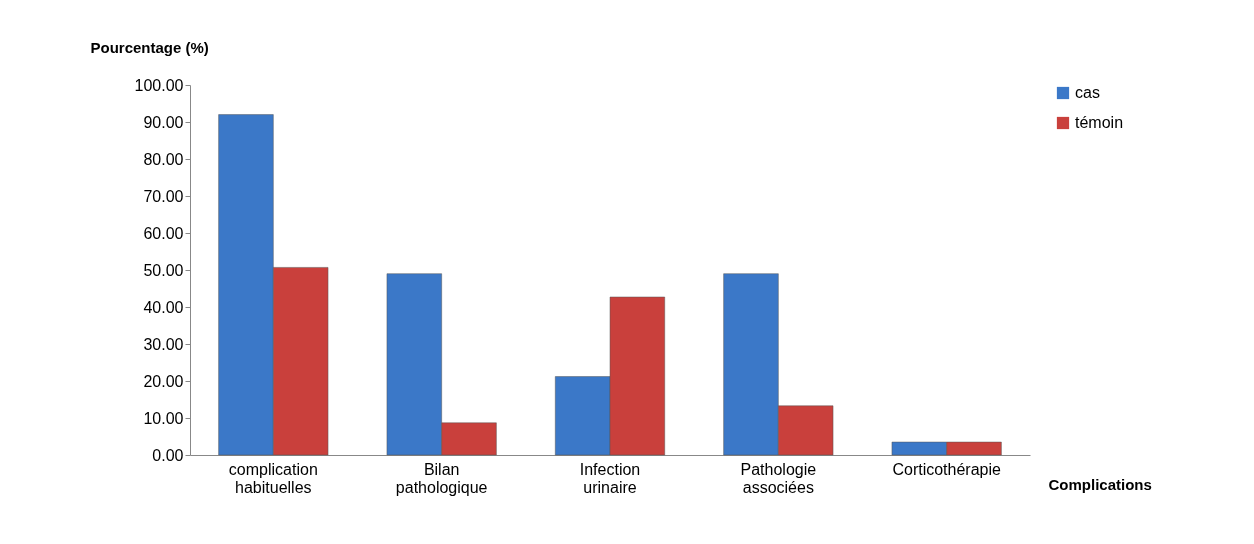 The height and width of the screenshot is (544, 1254). Describe the element at coordinates (1100, 484) in the screenshot. I see `x-axis-title: Complications` at that location.